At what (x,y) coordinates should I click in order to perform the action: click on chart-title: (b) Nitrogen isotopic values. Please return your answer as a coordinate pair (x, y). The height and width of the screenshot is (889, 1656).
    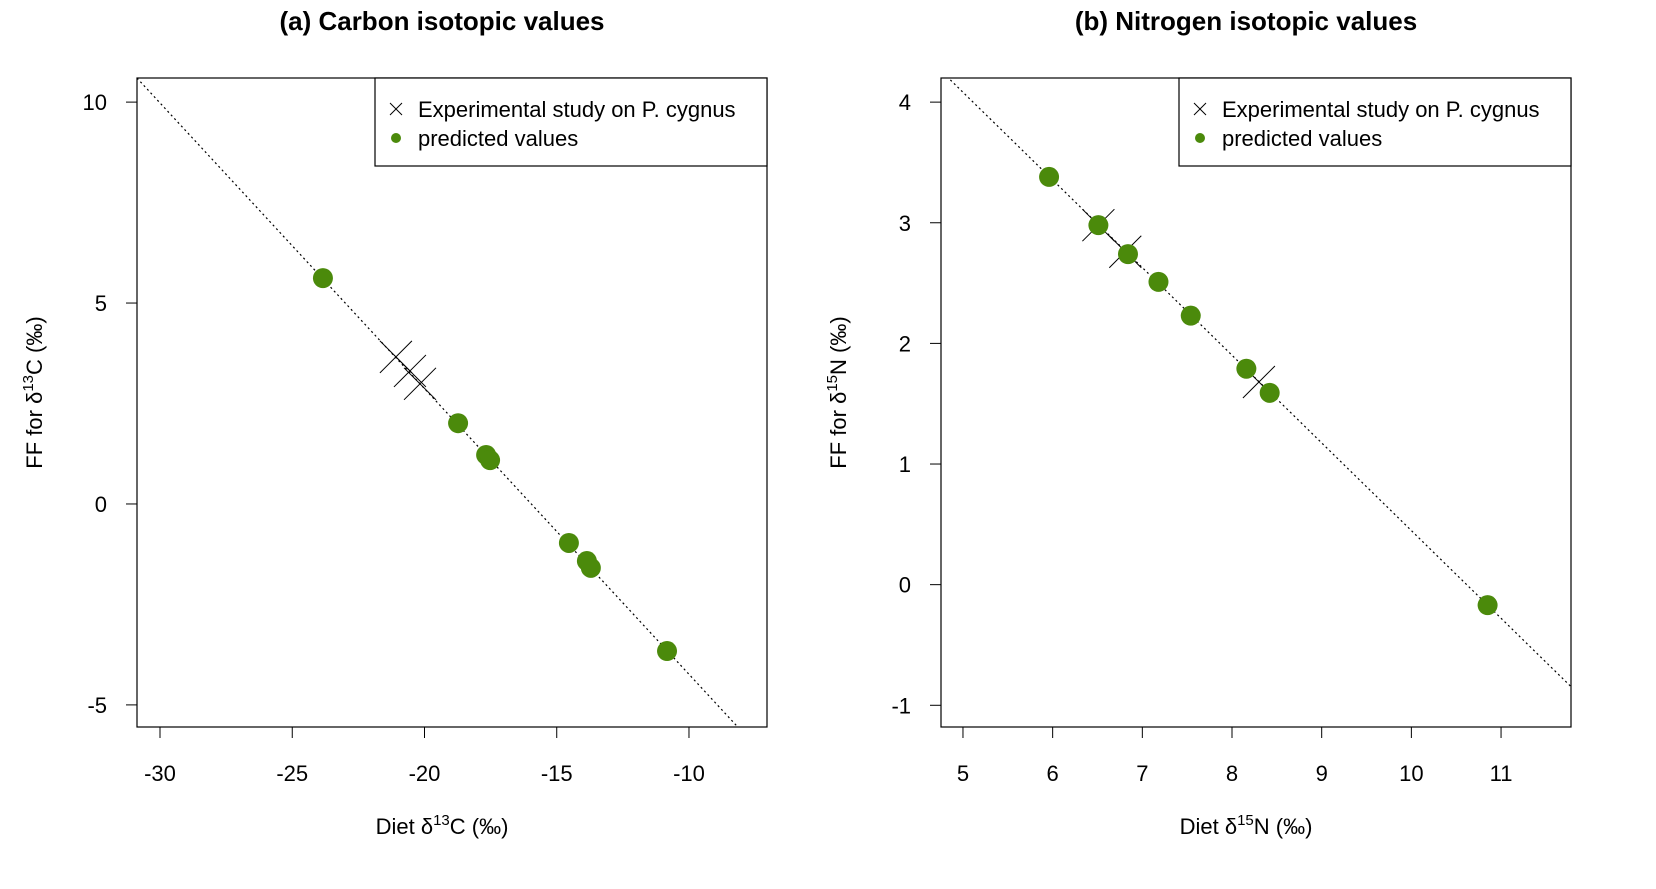
    Looking at the image, I should click on (1246, 21).